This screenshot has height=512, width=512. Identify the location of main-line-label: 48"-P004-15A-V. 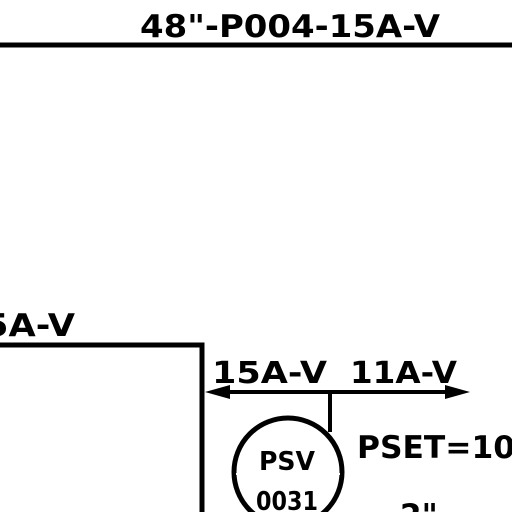
(290, 27).